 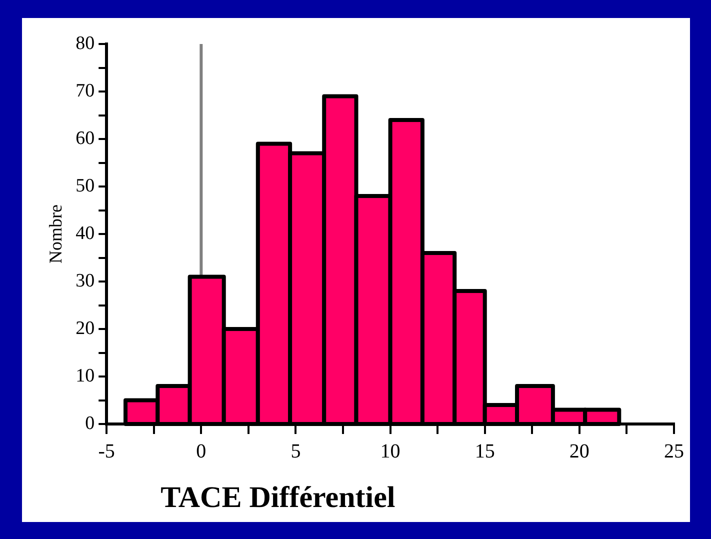 What do you see at coordinates (106, 451) in the screenshot?
I see `x-tick-label: -5` at bounding box center [106, 451].